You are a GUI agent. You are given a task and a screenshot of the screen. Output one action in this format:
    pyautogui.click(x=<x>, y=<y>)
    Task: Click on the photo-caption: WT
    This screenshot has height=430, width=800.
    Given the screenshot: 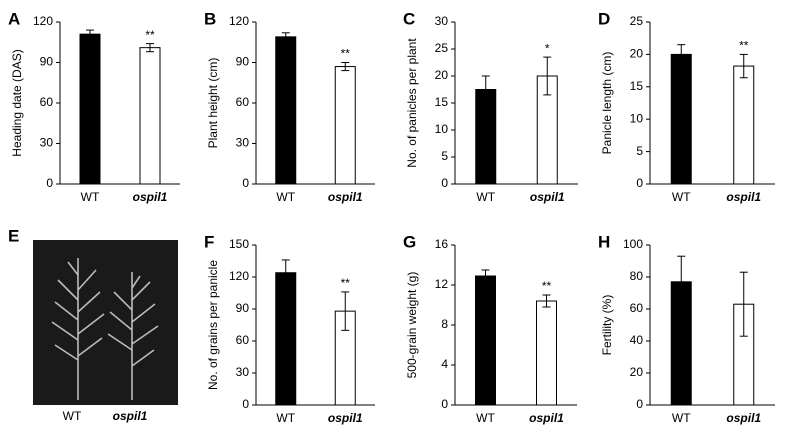 What is the action you would take?
    pyautogui.click(x=72, y=416)
    